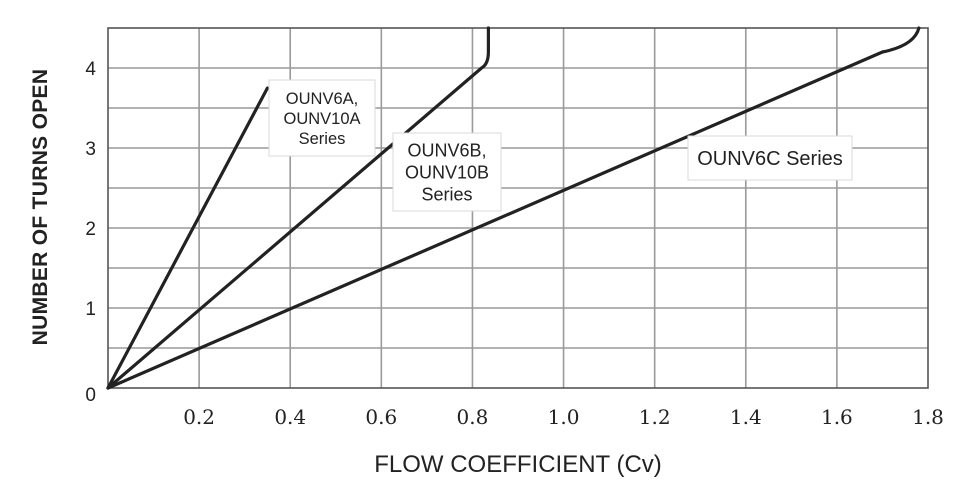 The image size is (966, 487). Describe the element at coordinates (928, 417) in the screenshot. I see `x-tick-label: 1.8` at that location.